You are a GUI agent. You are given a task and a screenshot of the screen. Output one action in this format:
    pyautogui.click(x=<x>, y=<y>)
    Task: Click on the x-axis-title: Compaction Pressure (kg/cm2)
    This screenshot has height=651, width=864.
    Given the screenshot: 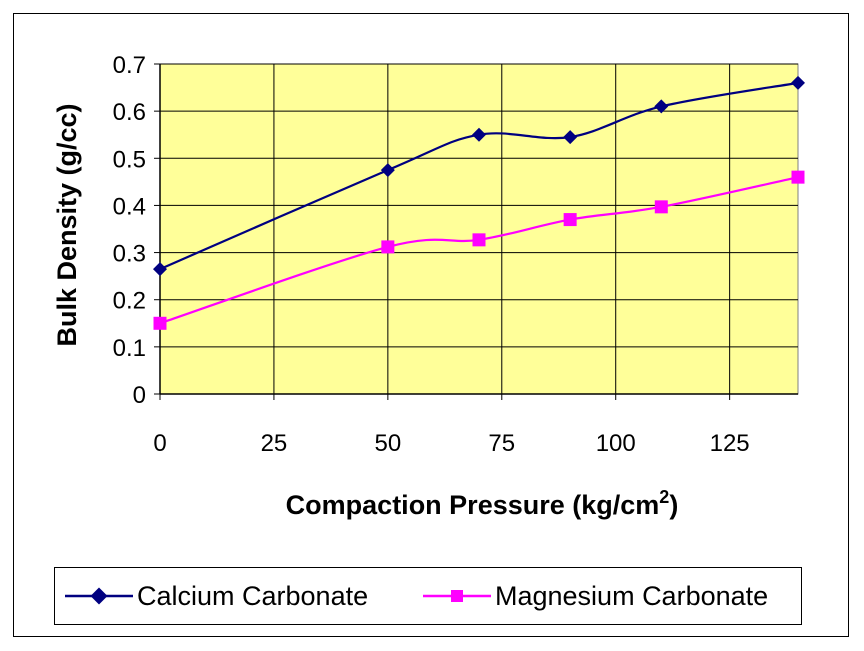 What is the action you would take?
    pyautogui.click(x=482, y=503)
    